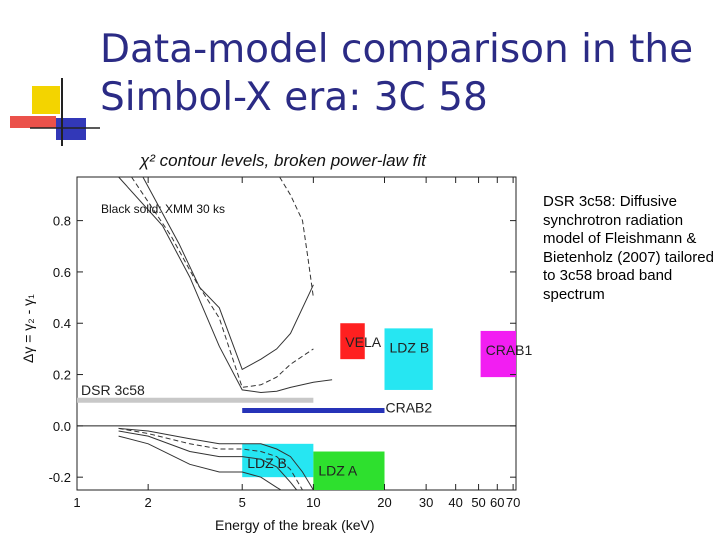 Image resolution: width=720 pixels, height=540 pixels. I want to click on contour-annotation: Black solid: XMM 30 ks, so click(163, 209).